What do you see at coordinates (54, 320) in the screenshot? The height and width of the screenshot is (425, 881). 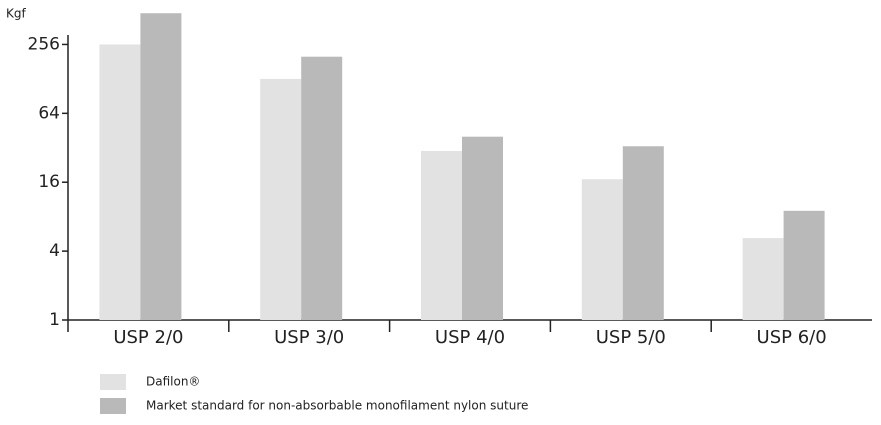 I see `y-tick-label: 1` at bounding box center [54, 320].